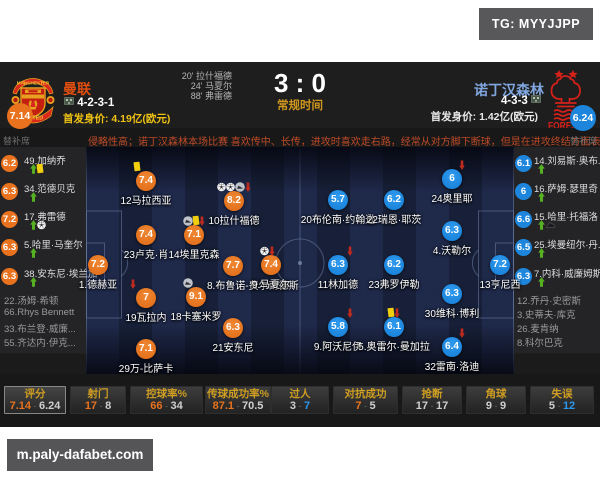  What do you see at coordinates (565, 126) in the screenshot?
I see `svg-text: FOREST` at bounding box center [565, 126].